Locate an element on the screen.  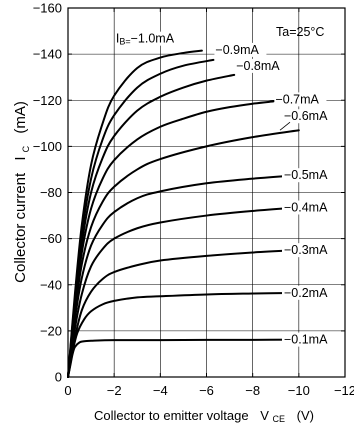
series-label: IB=−1.0mA is located at coordinates (145, 39).